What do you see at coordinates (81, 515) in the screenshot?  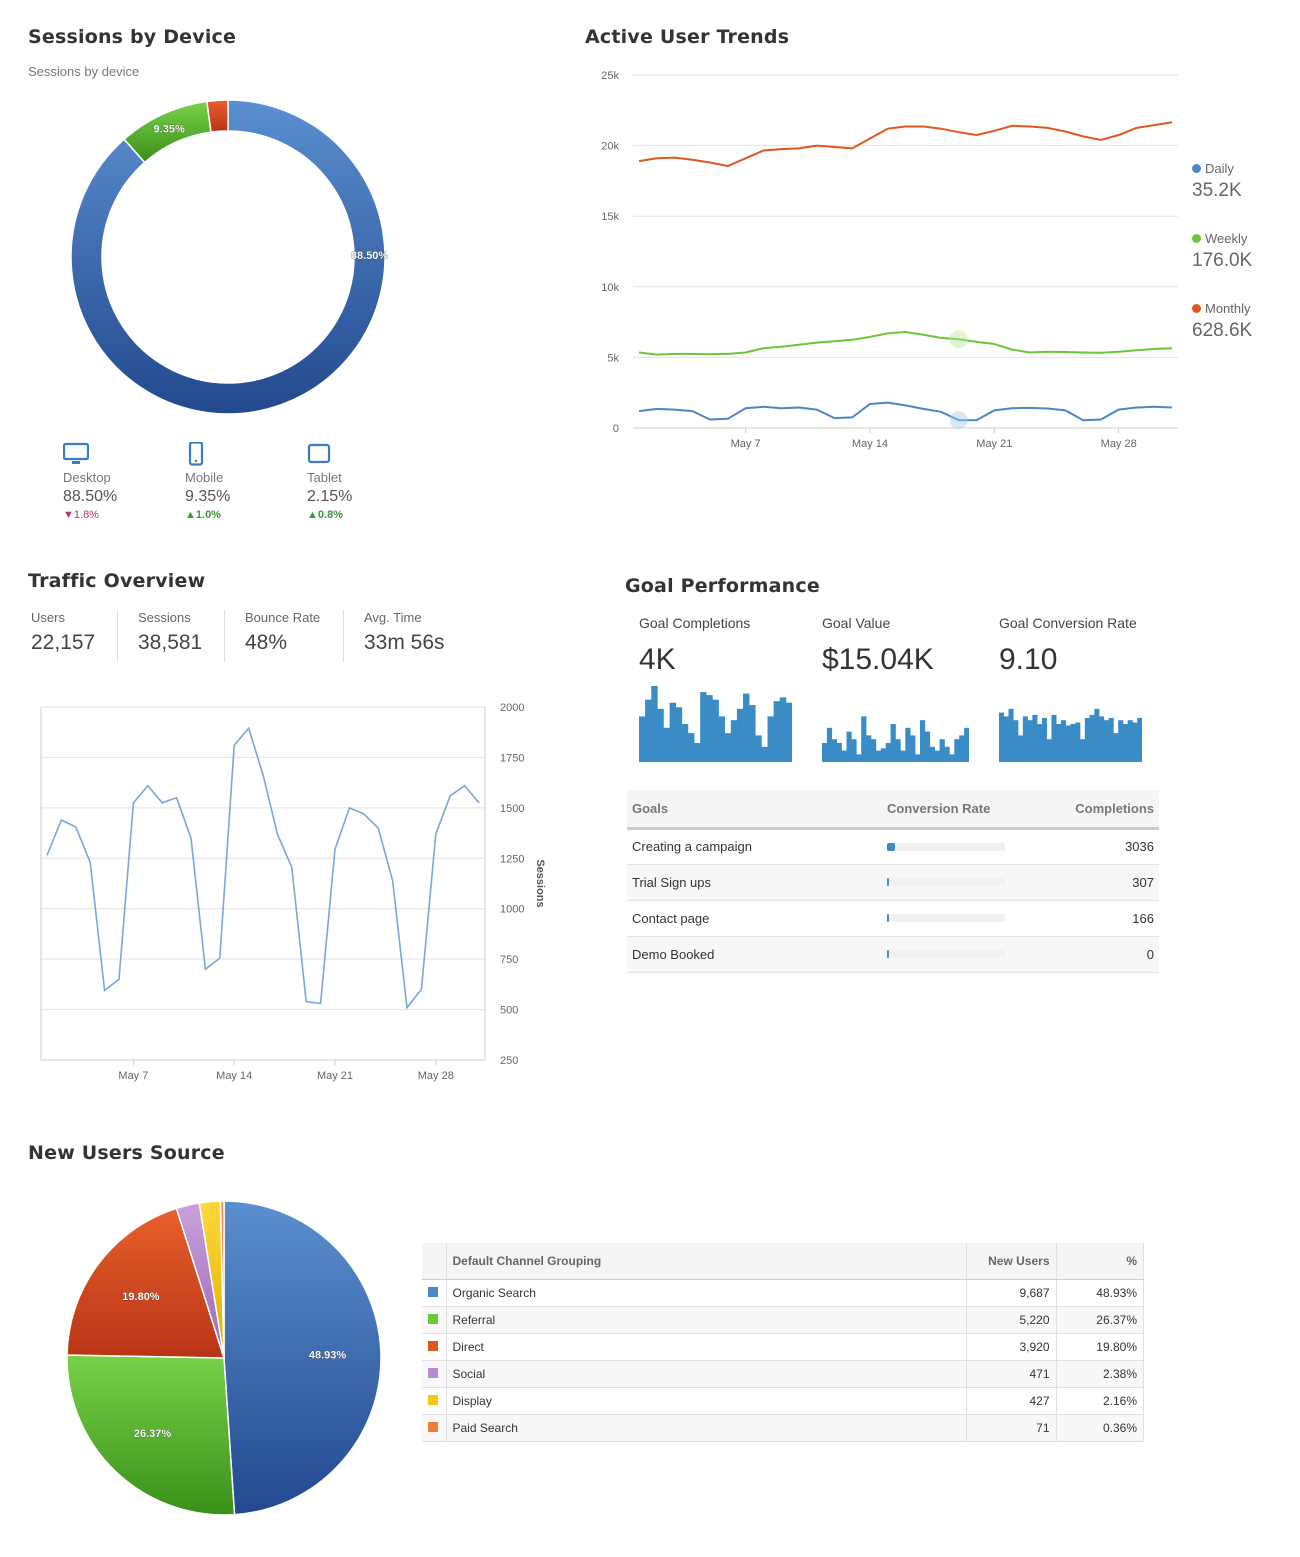 I see `device-change: ▼1.8%` at bounding box center [81, 515].